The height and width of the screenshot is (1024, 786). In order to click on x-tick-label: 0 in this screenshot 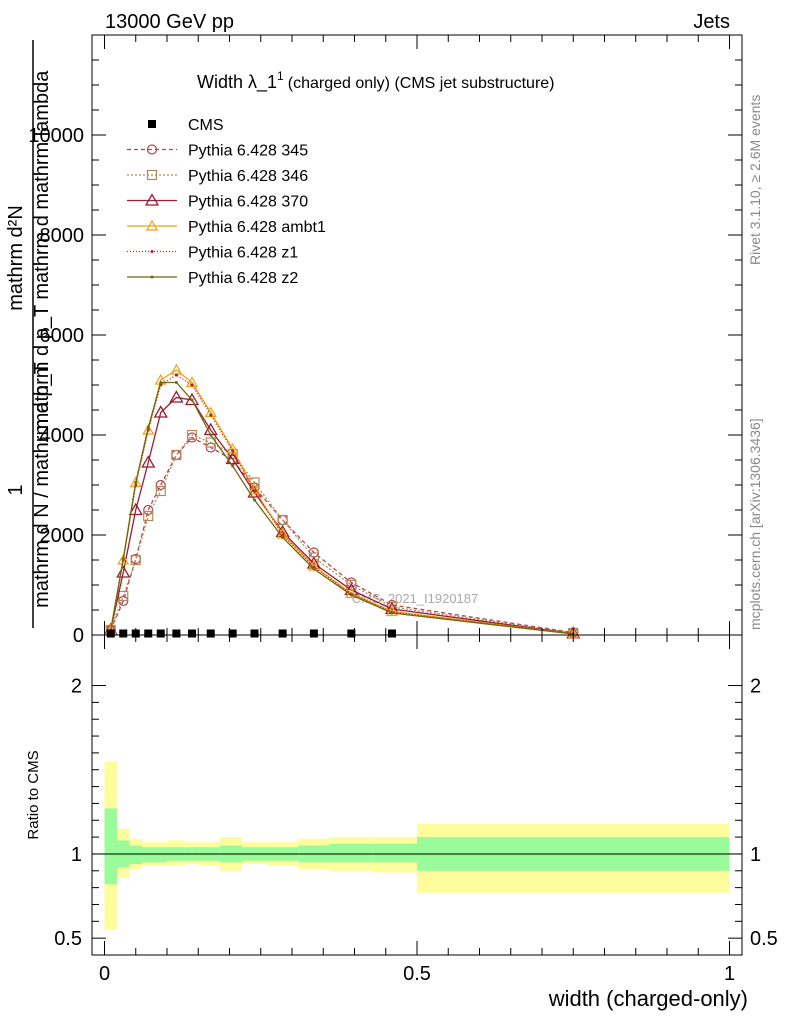, I will do `click(104, 974)`.